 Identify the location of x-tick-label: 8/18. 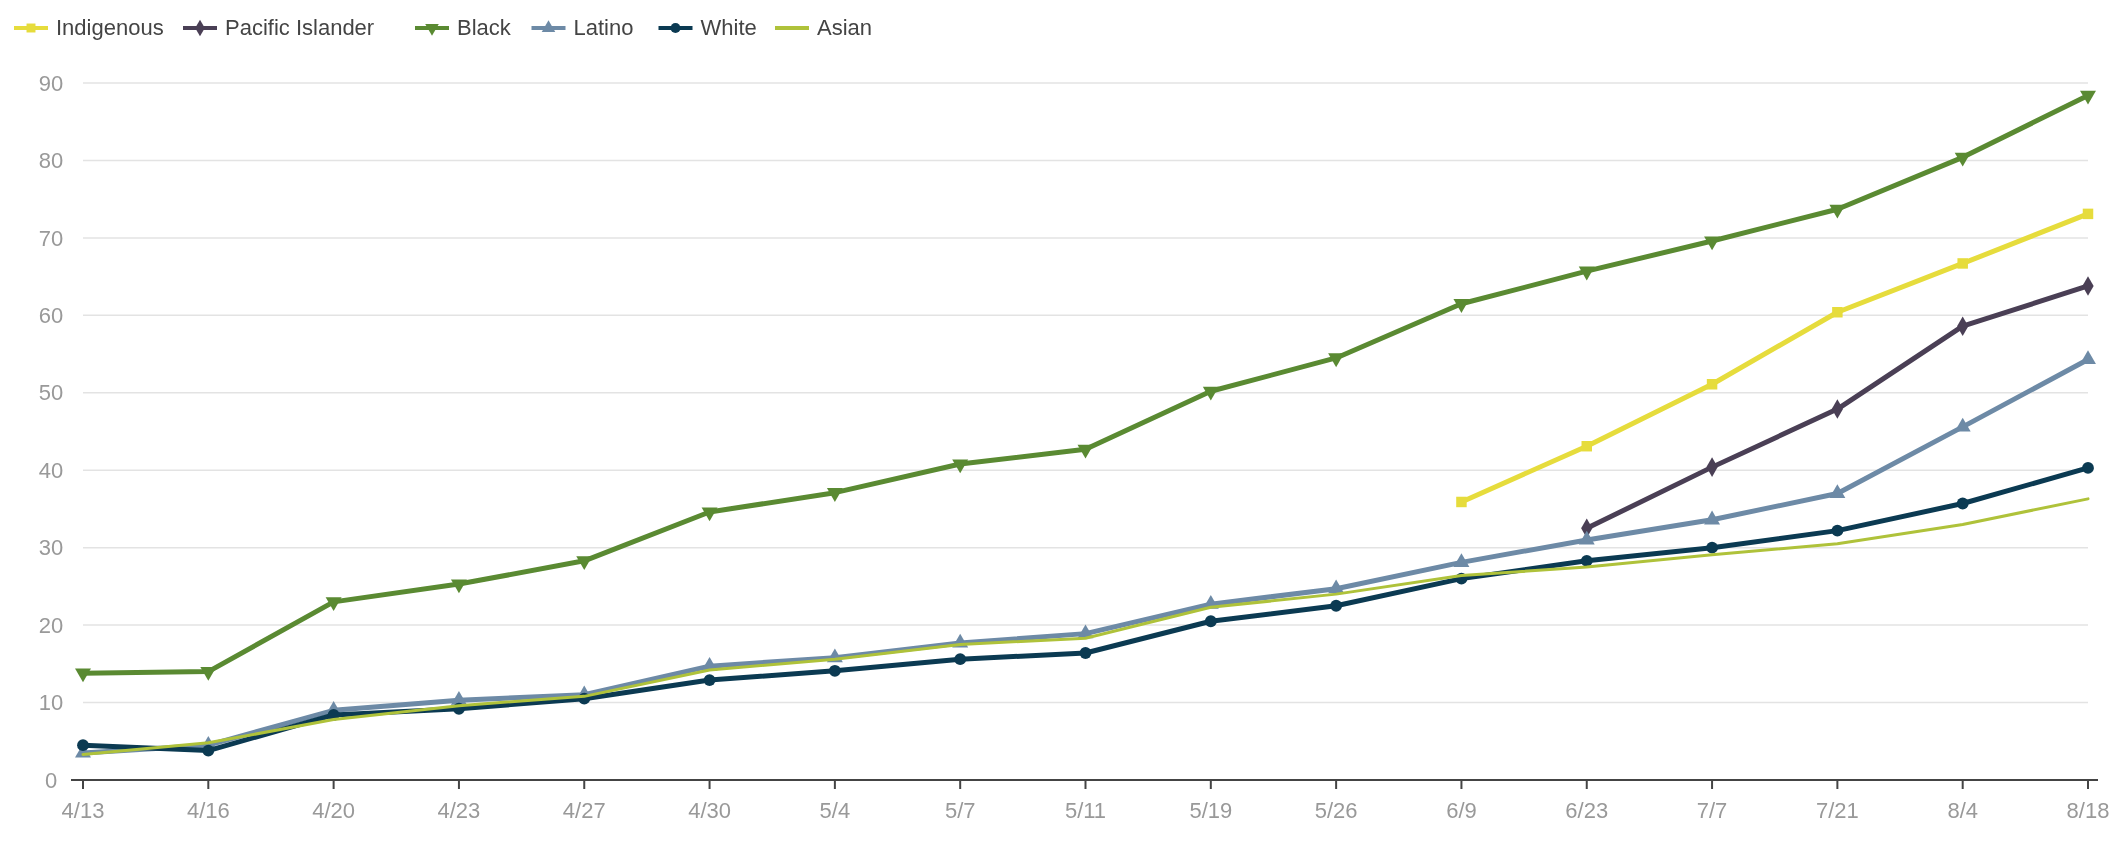
(2088, 810).